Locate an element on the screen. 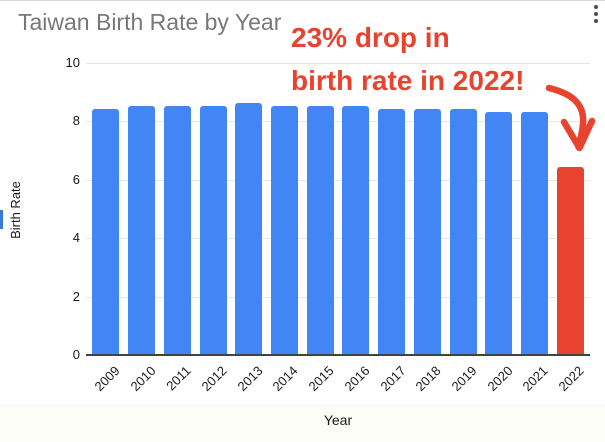 Image resolution: width=605 pixels, height=442 pixels. bar-2021 is located at coordinates (534, 232).